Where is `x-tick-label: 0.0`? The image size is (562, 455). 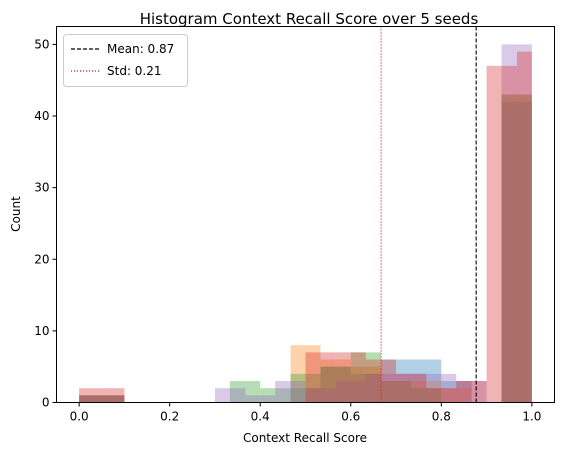 x-tick-label: 0.0 is located at coordinates (79, 417).